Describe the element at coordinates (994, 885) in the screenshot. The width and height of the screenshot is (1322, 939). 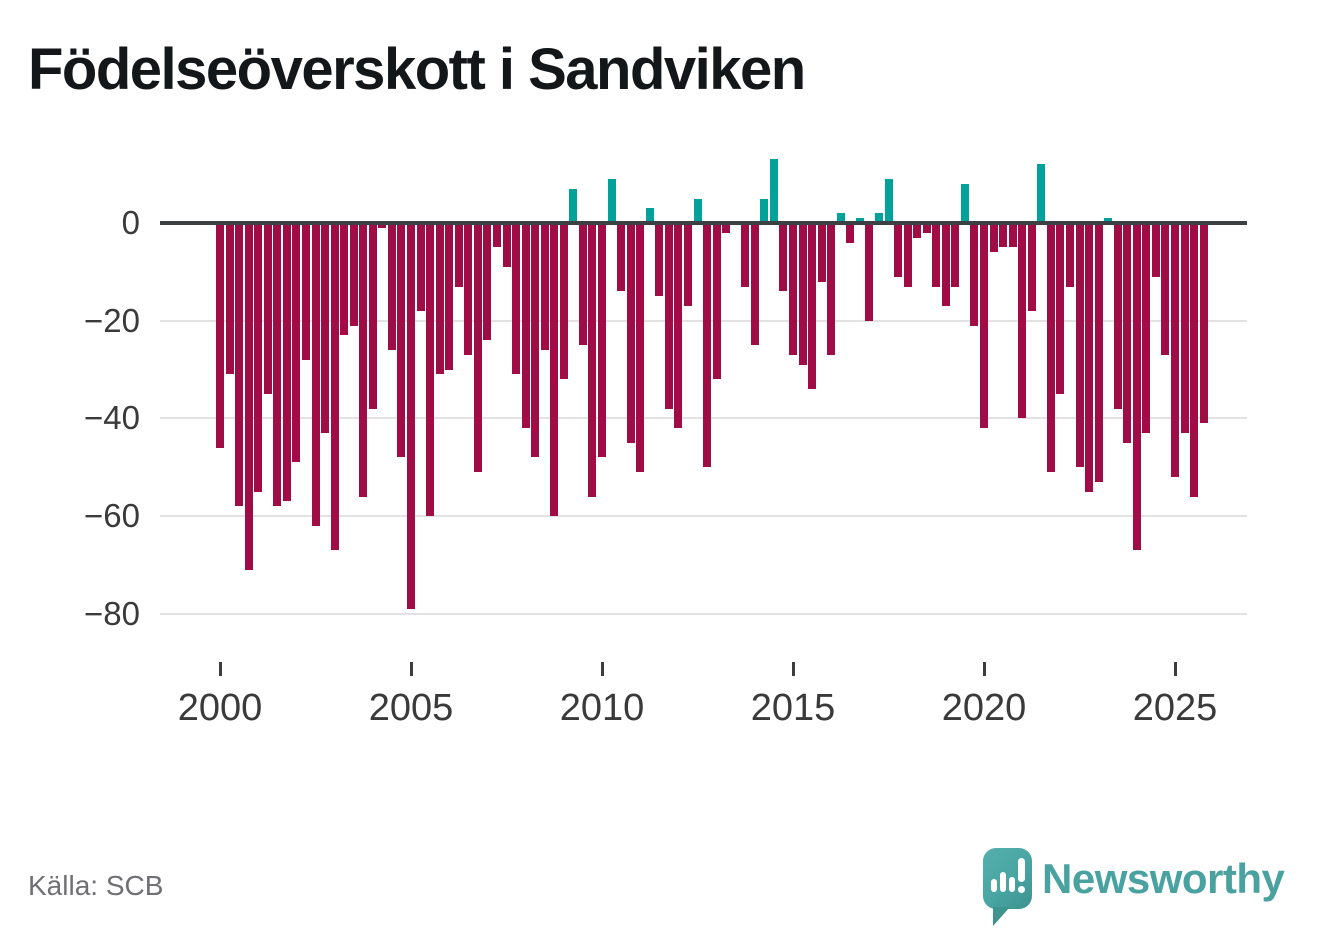
I see `logo-bar-icon` at that location.